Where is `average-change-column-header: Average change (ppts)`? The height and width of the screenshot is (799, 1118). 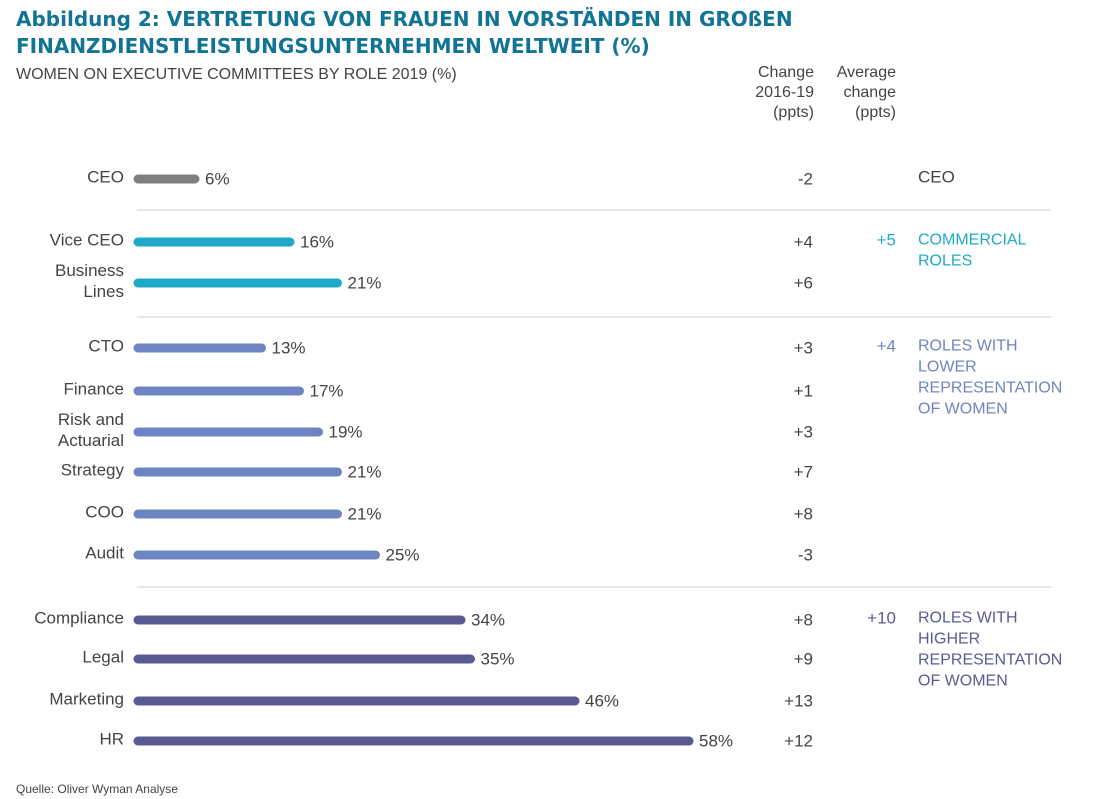
average-change-column-header: Average change (ppts) is located at coordinates (851, 93).